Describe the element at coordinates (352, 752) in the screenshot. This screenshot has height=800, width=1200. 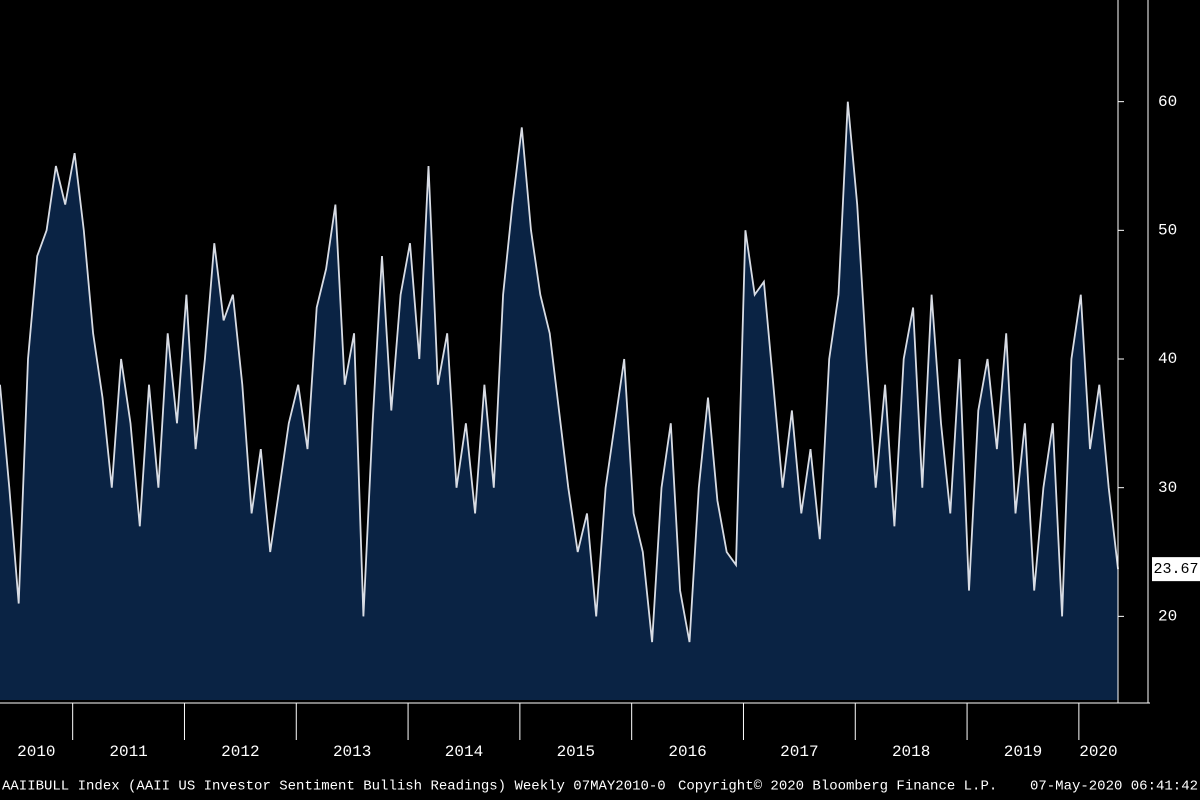
I see `x-tick-label: 2013` at that location.